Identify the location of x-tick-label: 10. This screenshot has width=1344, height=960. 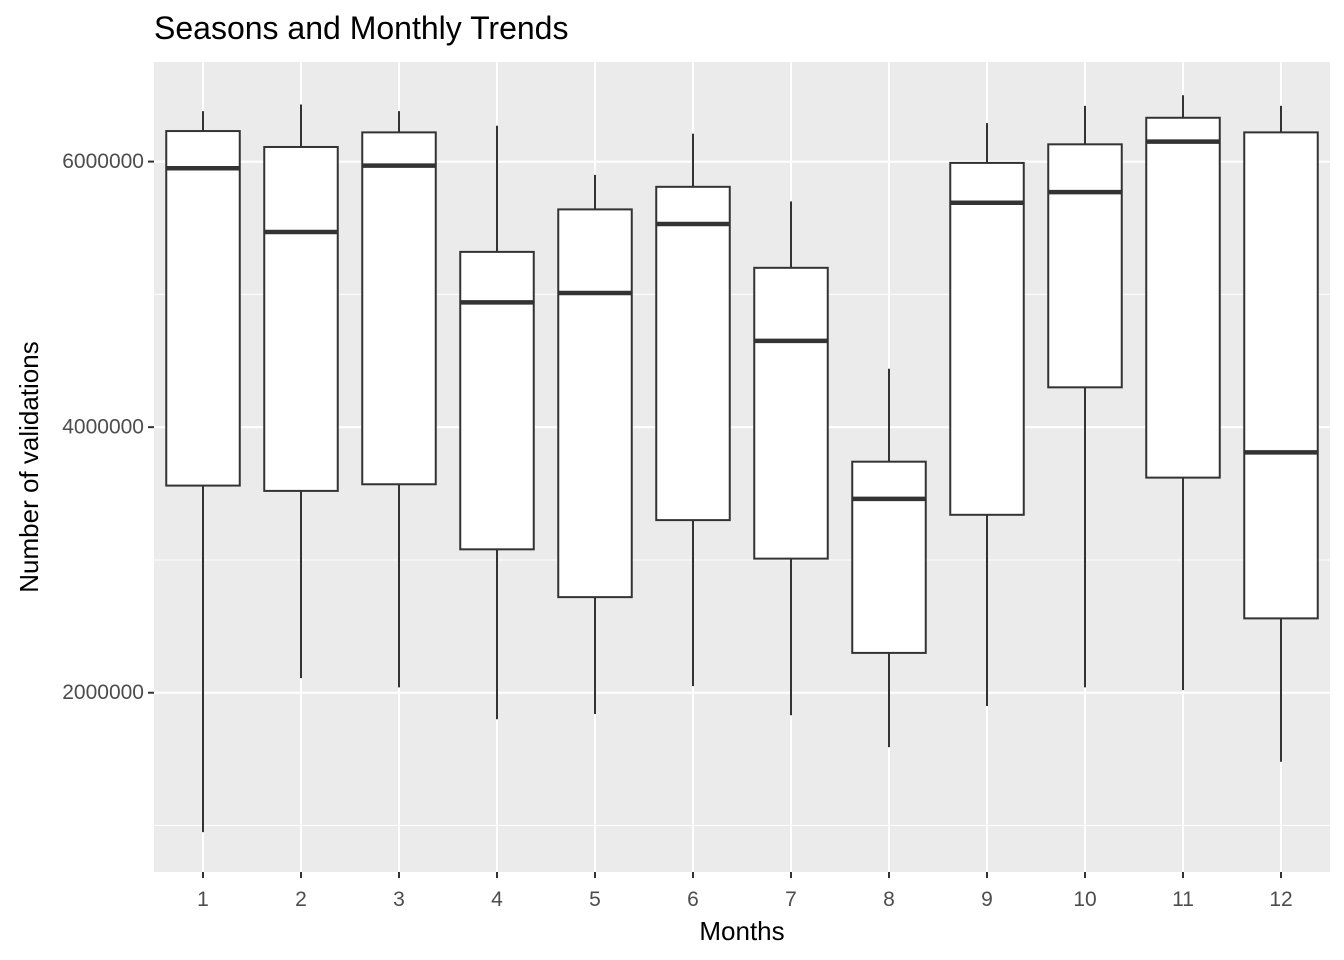
(1084, 899).